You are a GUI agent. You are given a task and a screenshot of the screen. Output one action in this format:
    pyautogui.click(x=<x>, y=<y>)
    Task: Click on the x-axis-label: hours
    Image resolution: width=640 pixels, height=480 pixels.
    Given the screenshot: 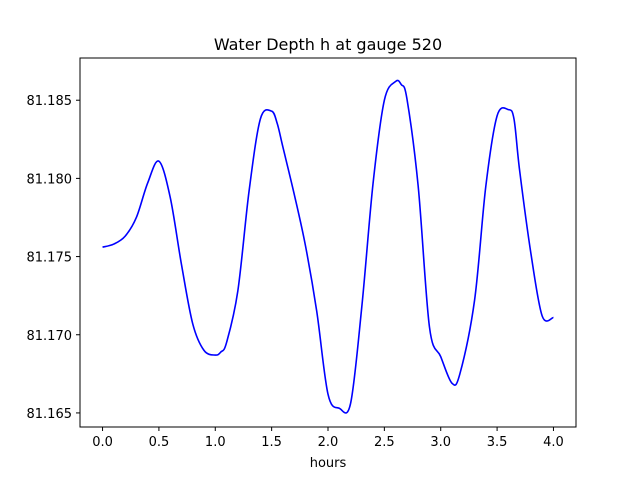 What is the action you would take?
    pyautogui.click(x=328, y=463)
    